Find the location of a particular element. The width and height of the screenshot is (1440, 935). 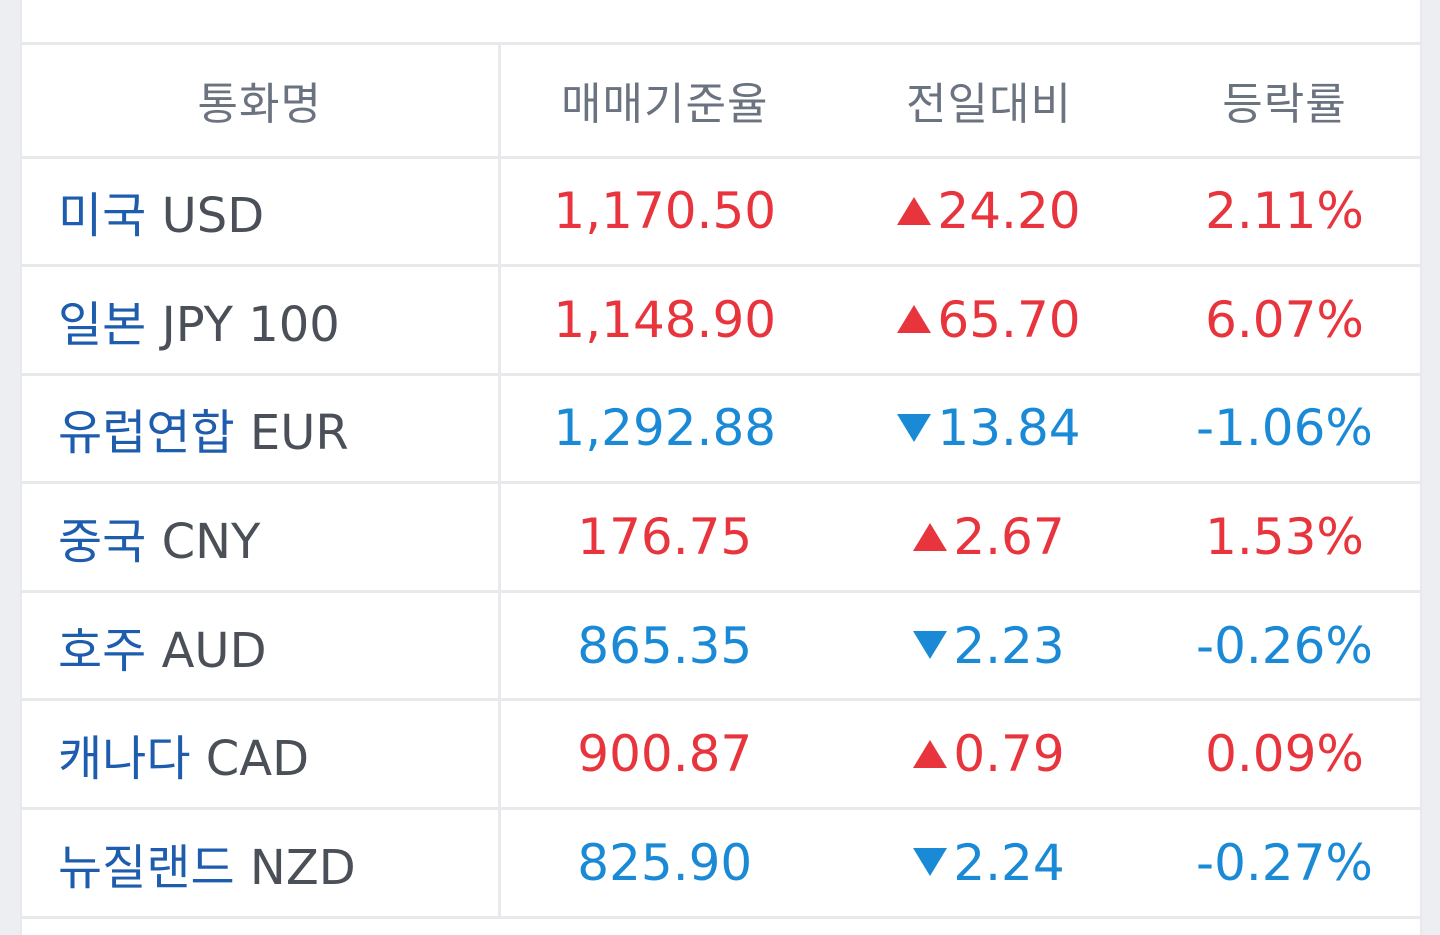

currency-code: USD is located at coordinates (213, 216).